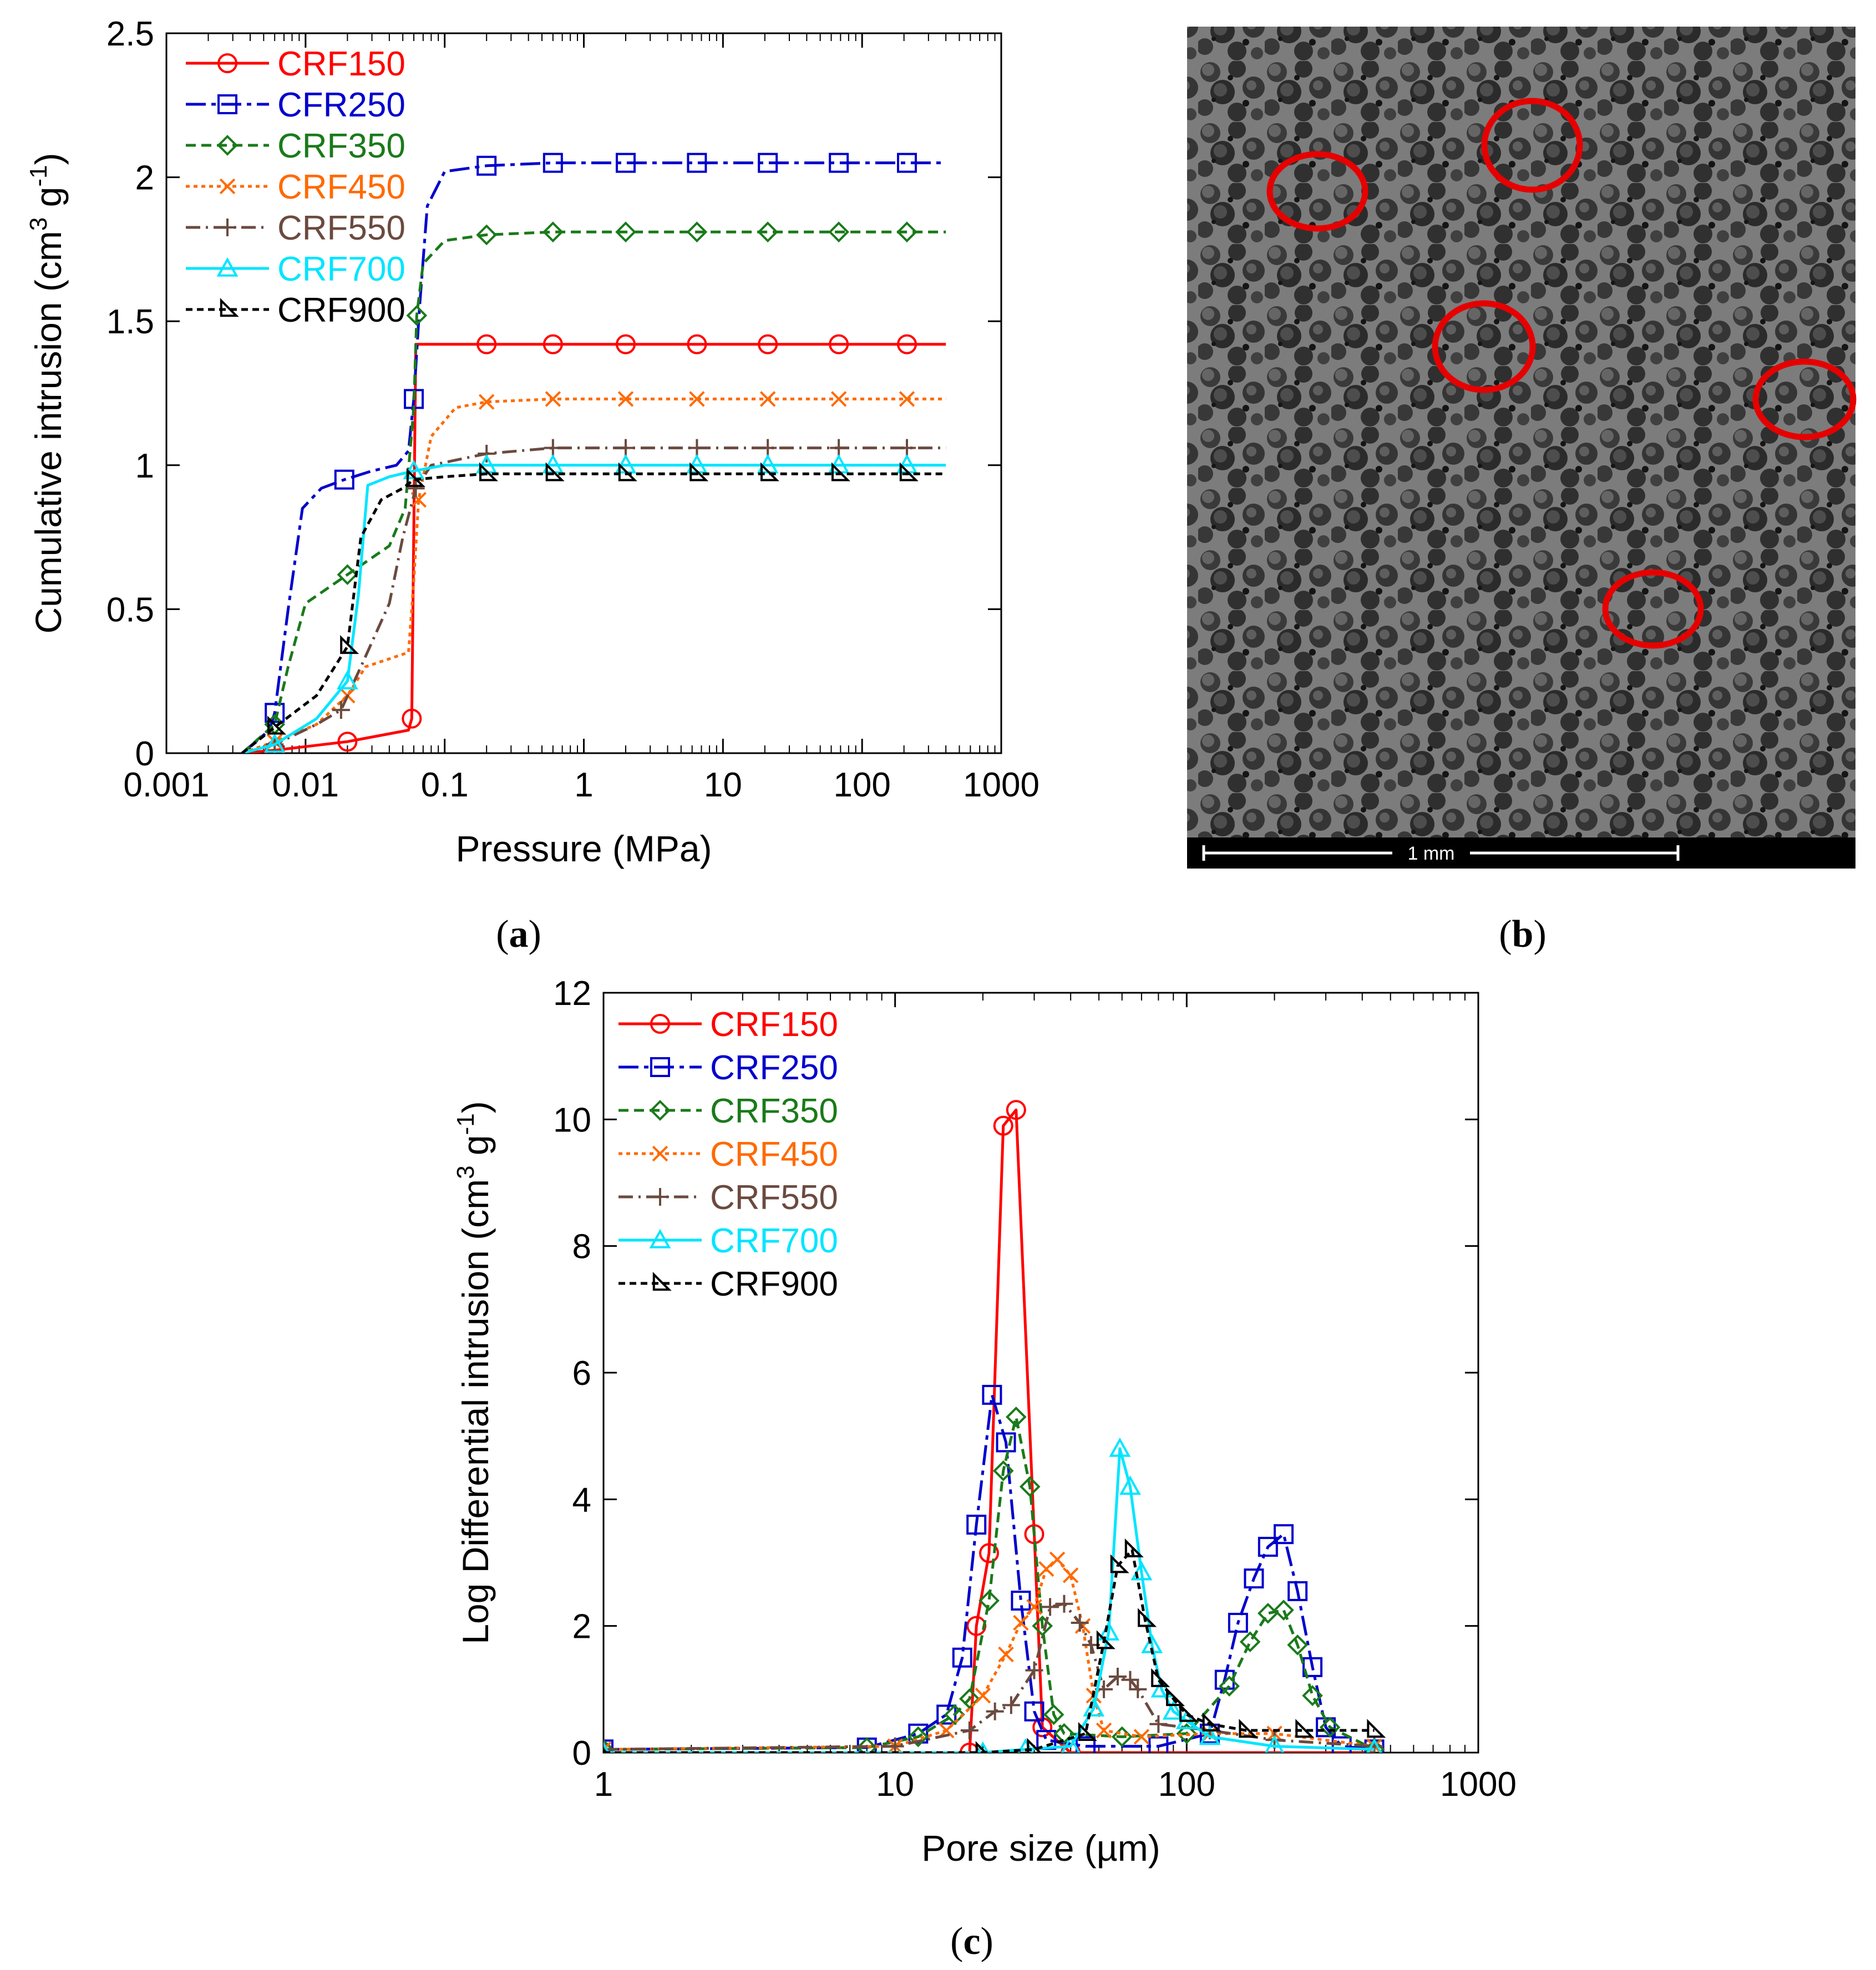 This screenshot has width=1876, height=1970. What do you see at coordinates (581, 1247) in the screenshot?
I see `y-tick-label: 8` at bounding box center [581, 1247].